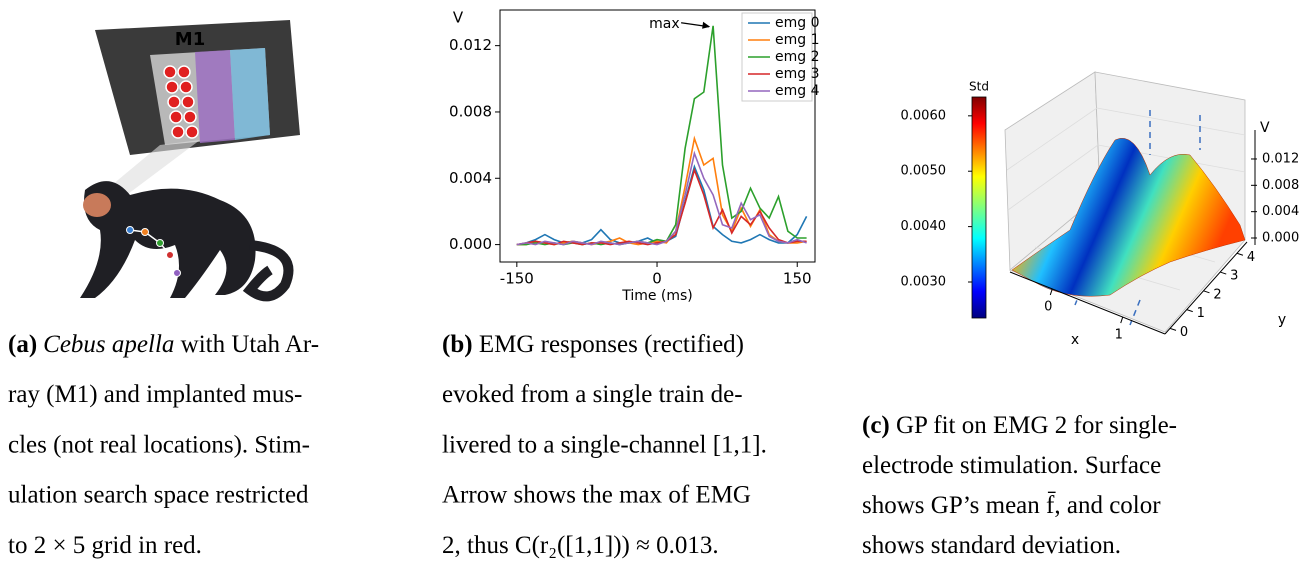 The image size is (1308, 571). What do you see at coordinates (664, 24) in the screenshot?
I see `annotation-text: max` at bounding box center [664, 24].